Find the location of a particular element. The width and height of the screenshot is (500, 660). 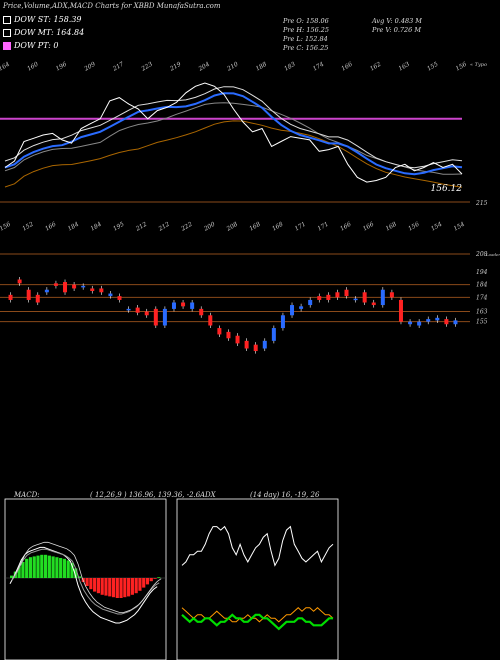

adx-line is located at coordinates (257, 546).